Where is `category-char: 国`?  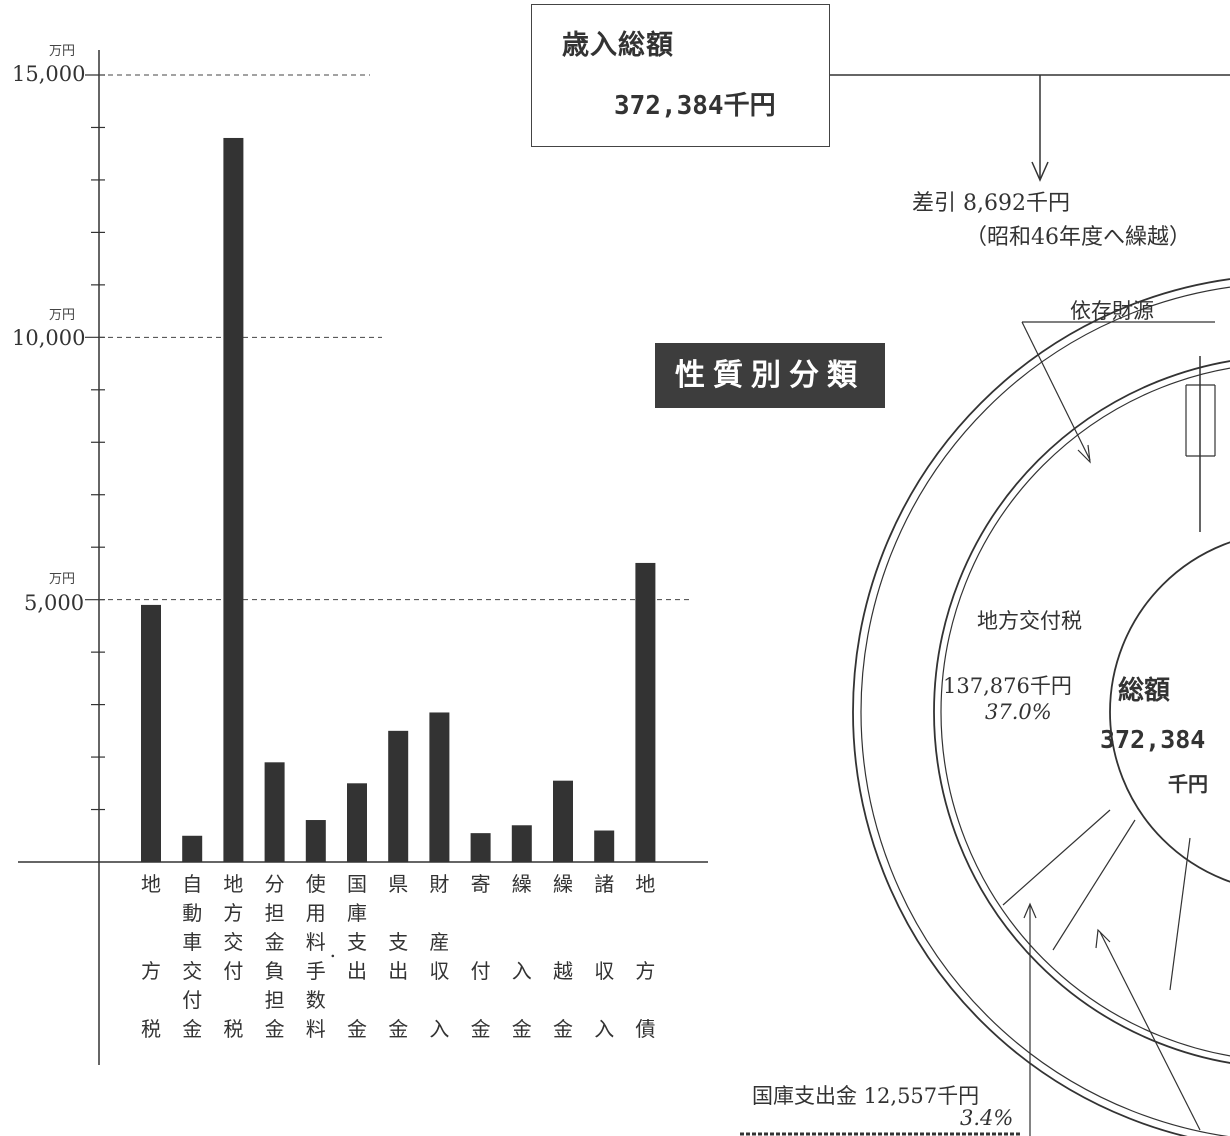
category-char: 国 is located at coordinates (357, 884).